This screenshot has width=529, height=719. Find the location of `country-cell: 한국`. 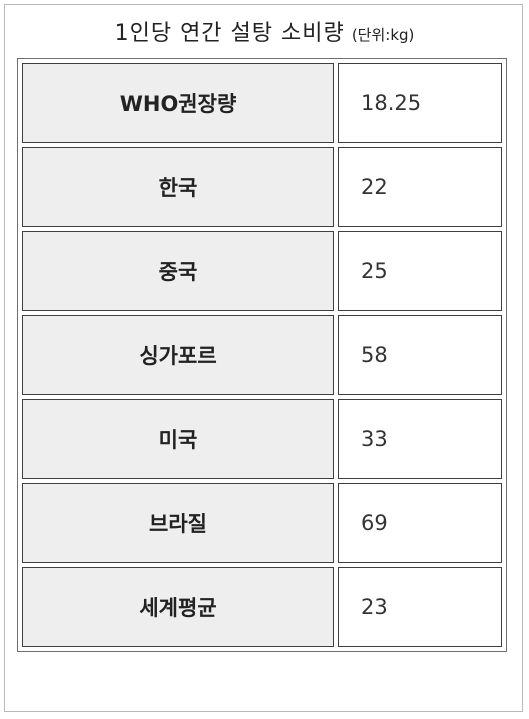

country-cell: 한국 is located at coordinates (178, 187).